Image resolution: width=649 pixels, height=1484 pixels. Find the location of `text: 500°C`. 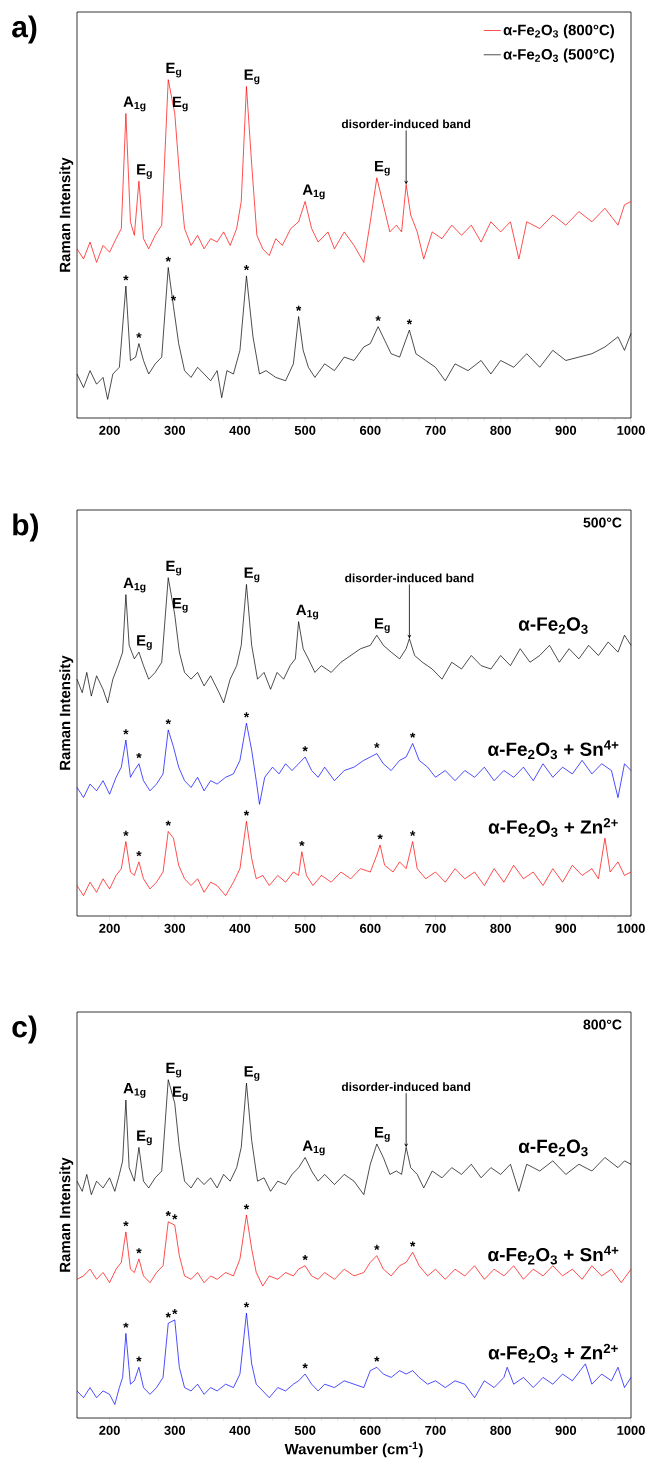

text: 500°C is located at coordinates (602, 522).